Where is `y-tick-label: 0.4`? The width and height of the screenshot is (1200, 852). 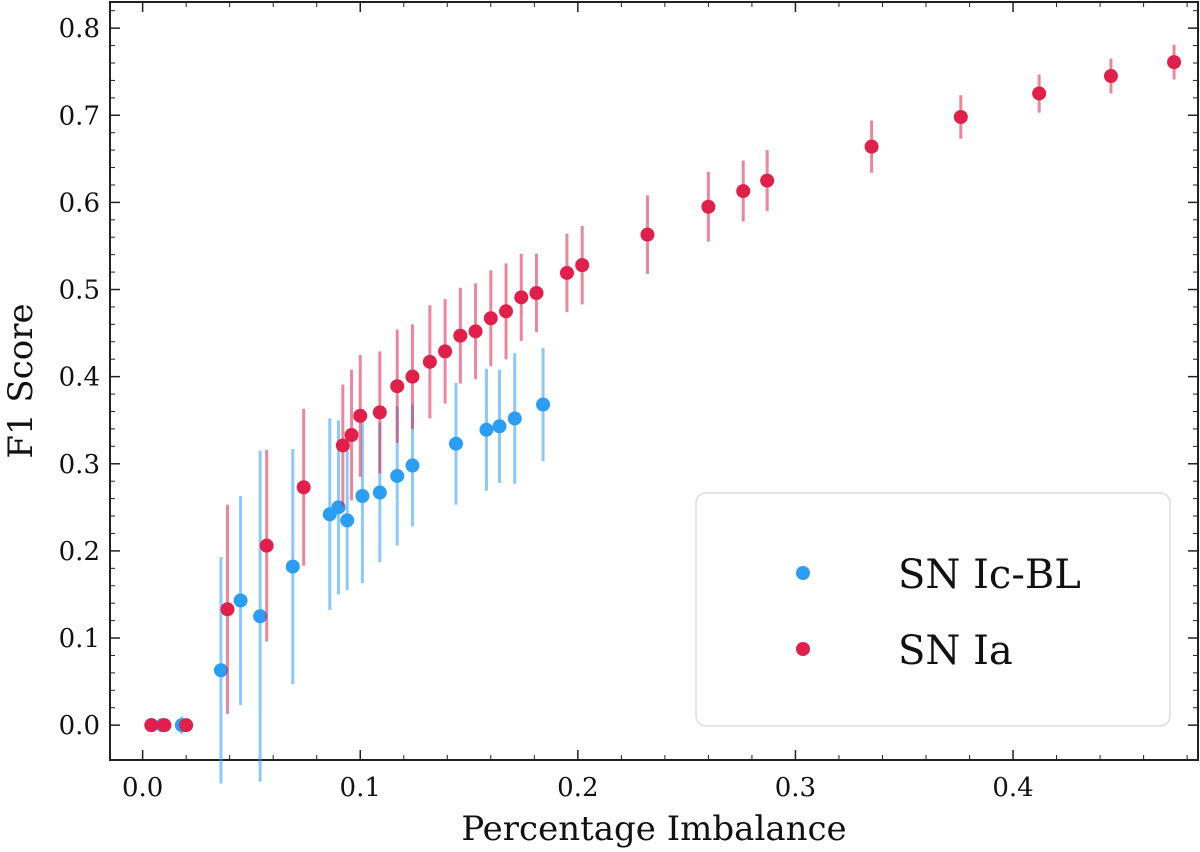 y-tick-label: 0.4 is located at coordinates (79, 378).